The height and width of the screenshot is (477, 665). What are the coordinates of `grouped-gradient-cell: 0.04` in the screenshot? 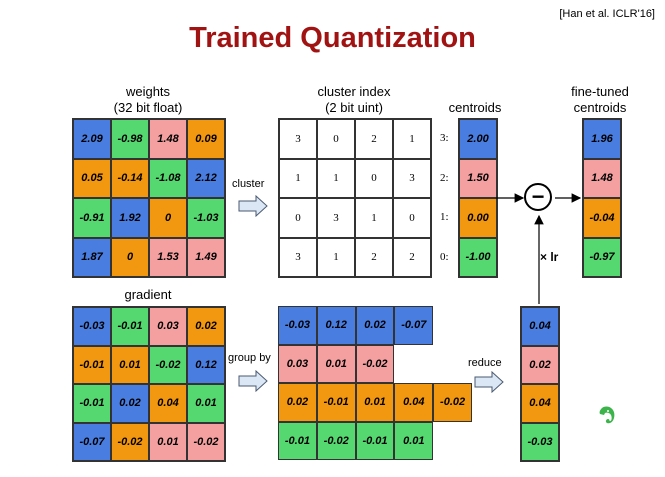 It's located at (414, 402).